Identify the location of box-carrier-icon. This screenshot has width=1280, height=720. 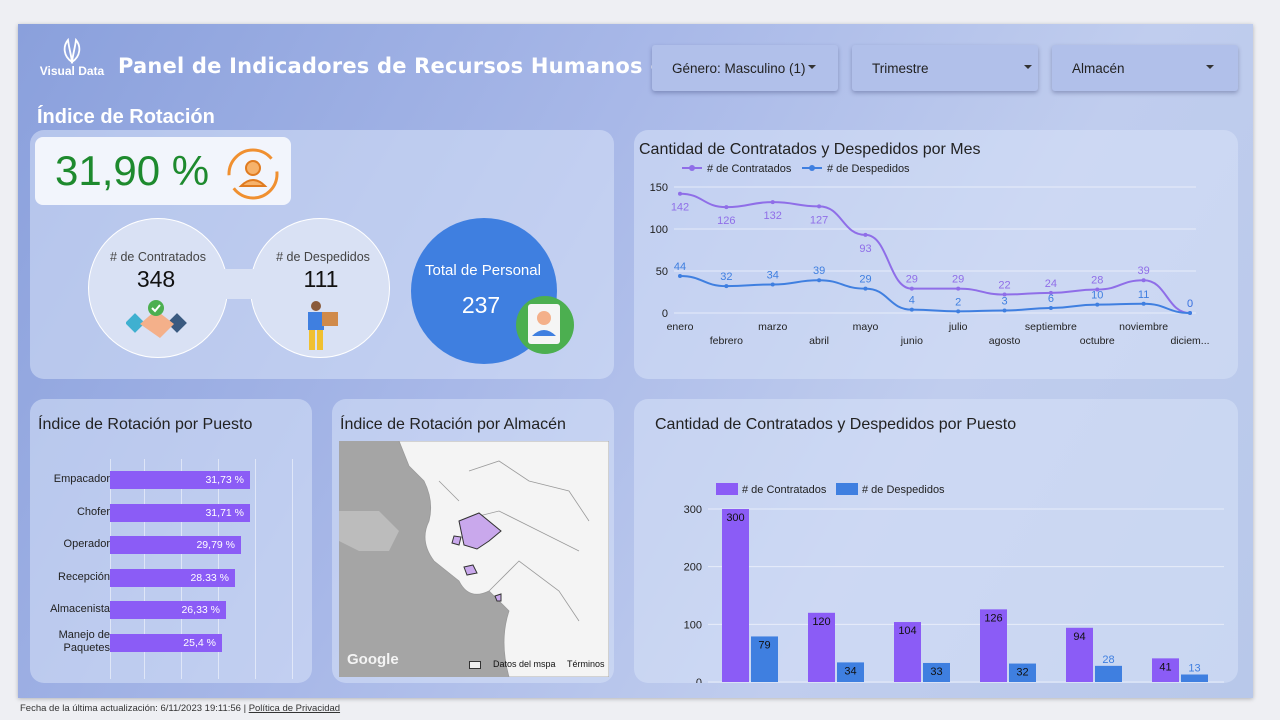
(323, 325).